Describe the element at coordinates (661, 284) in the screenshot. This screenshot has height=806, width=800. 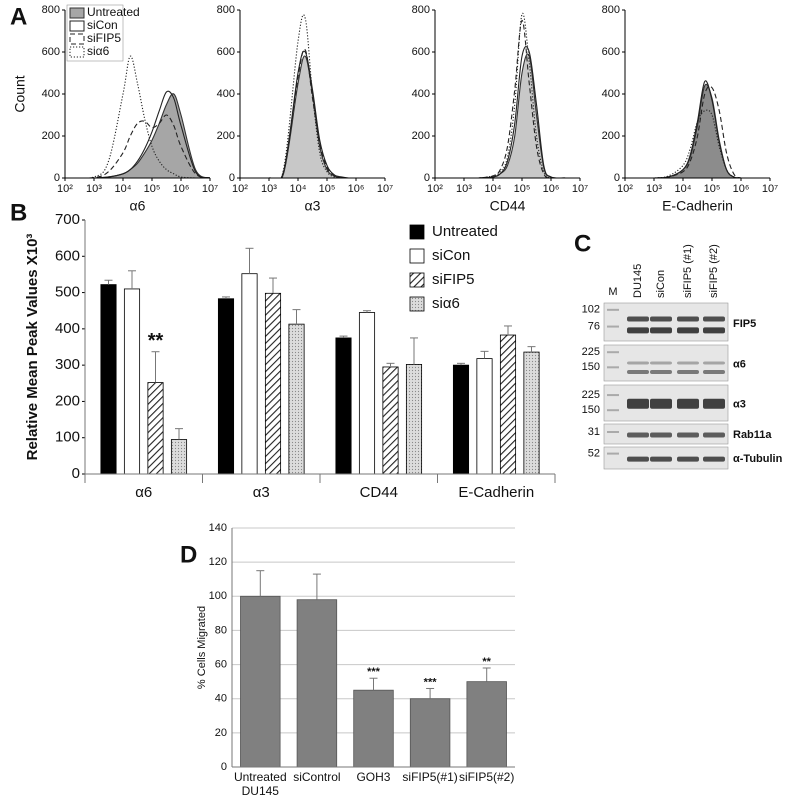
I see `lane-label: siCon` at that location.